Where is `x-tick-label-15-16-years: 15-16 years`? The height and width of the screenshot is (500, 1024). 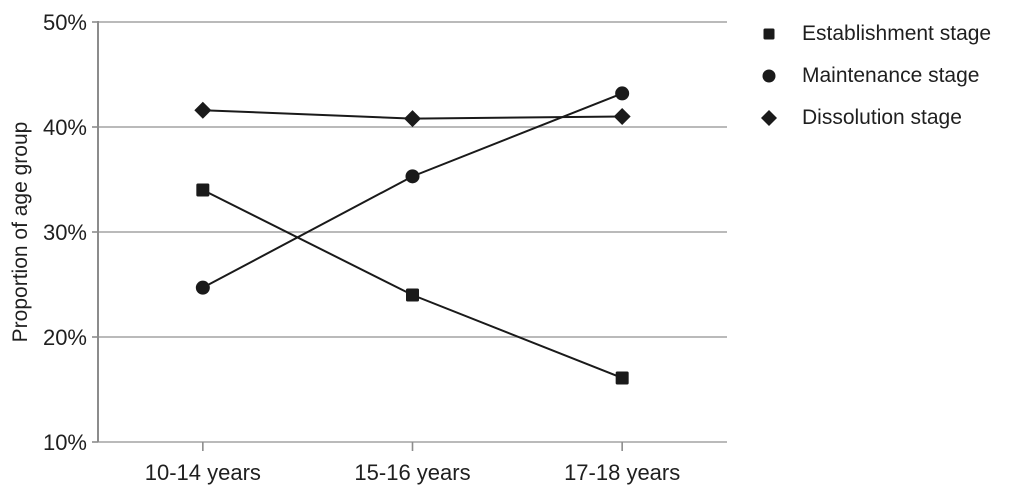
x-tick-label-15-16-years: 15-16 years is located at coordinates (412, 472).